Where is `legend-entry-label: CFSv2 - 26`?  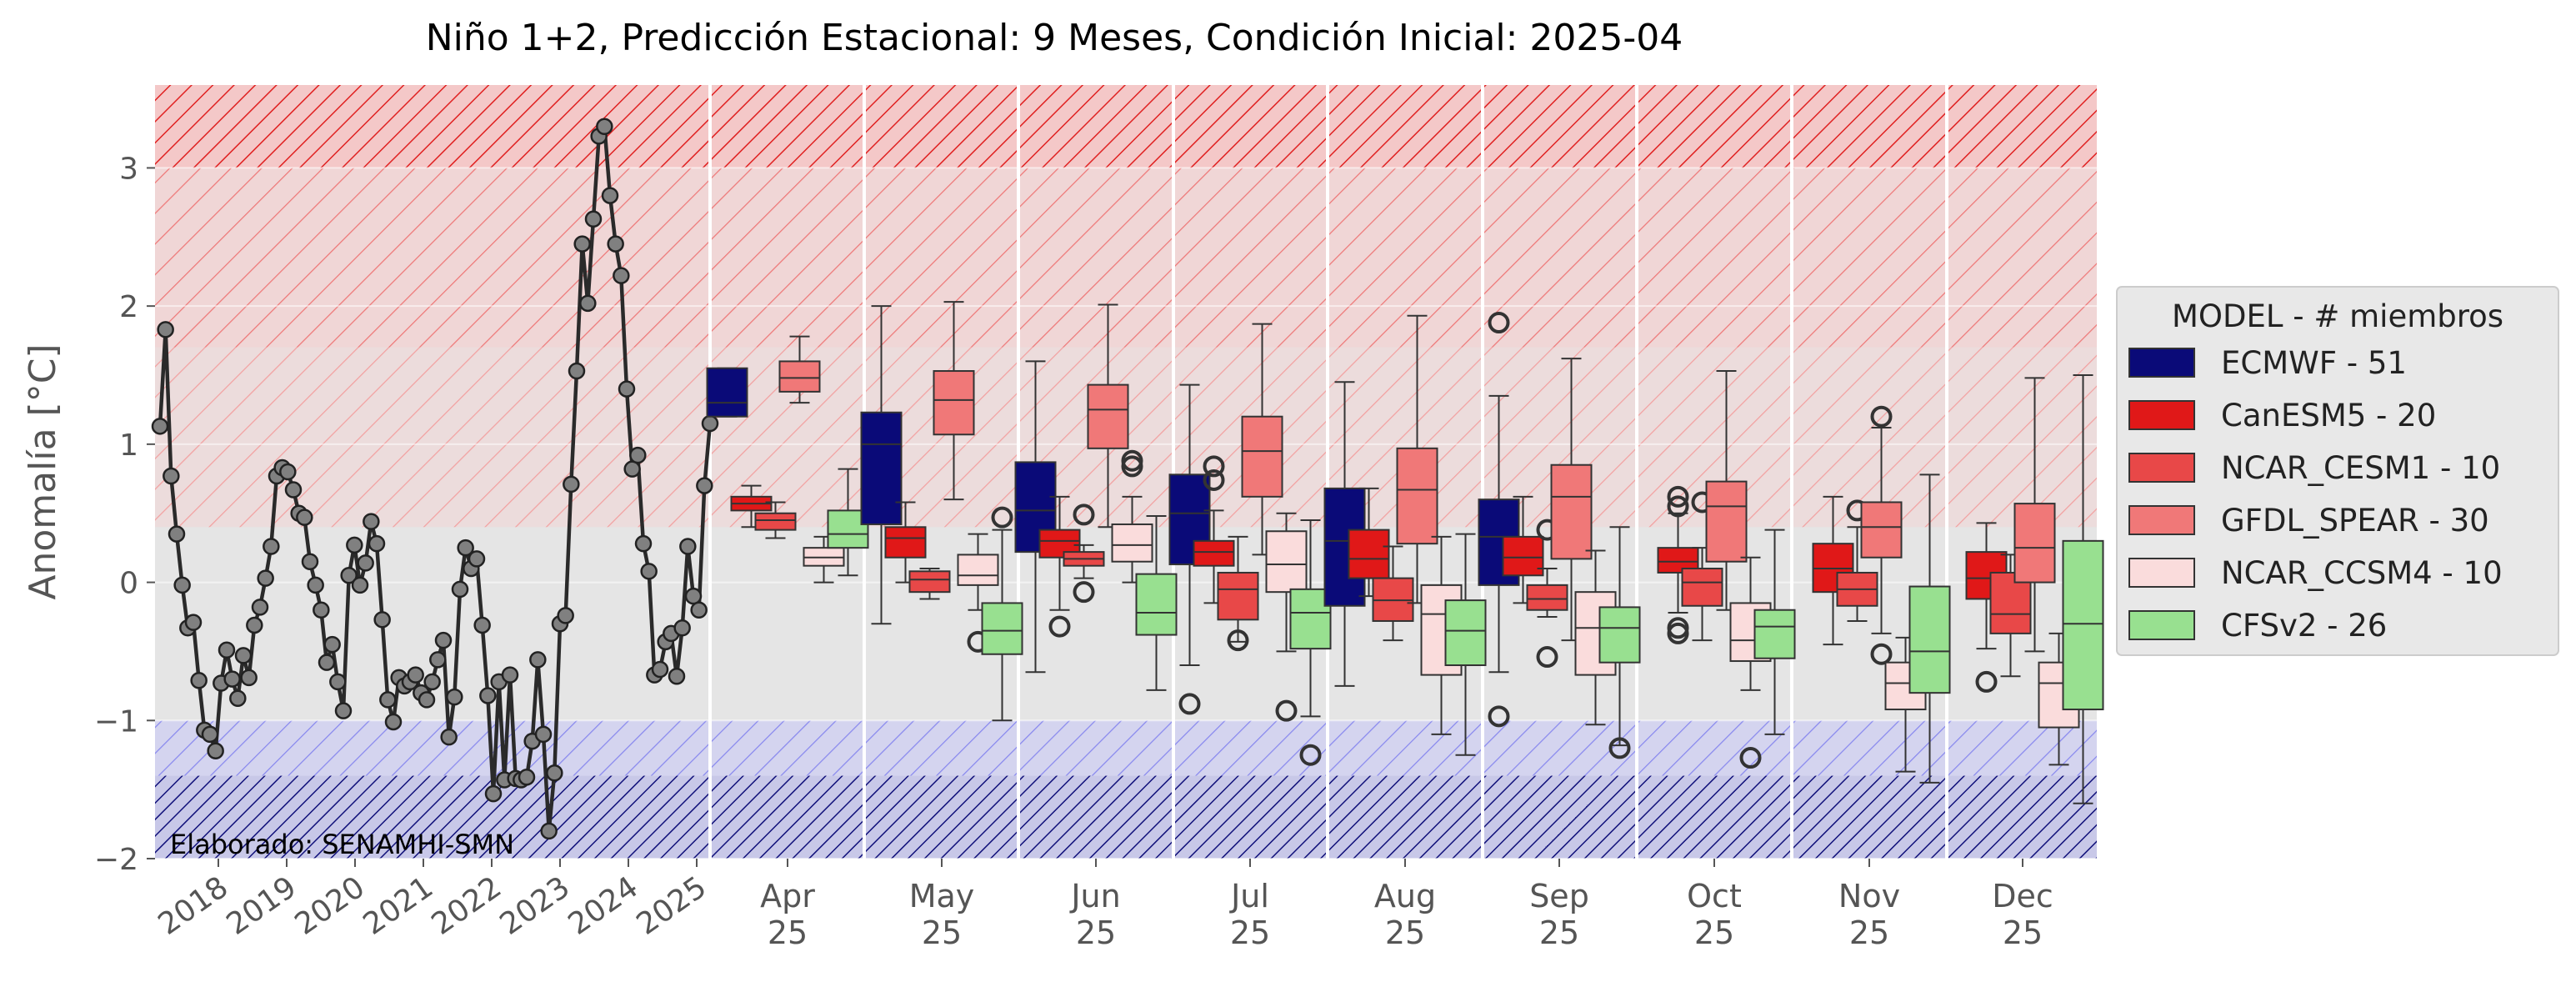 legend-entry-label: CFSv2 - 26 is located at coordinates (2304, 626).